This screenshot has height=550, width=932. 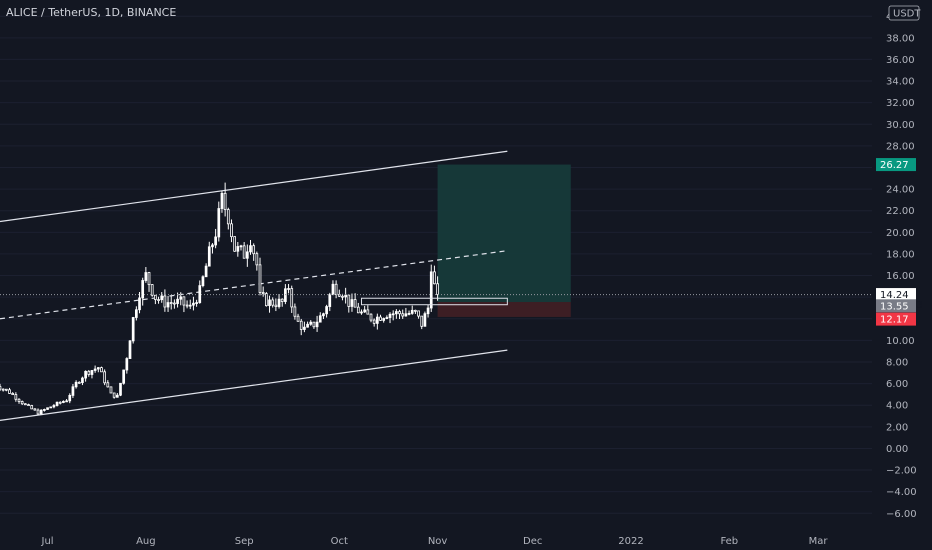 I want to click on currency-badge, so click(x=904, y=13).